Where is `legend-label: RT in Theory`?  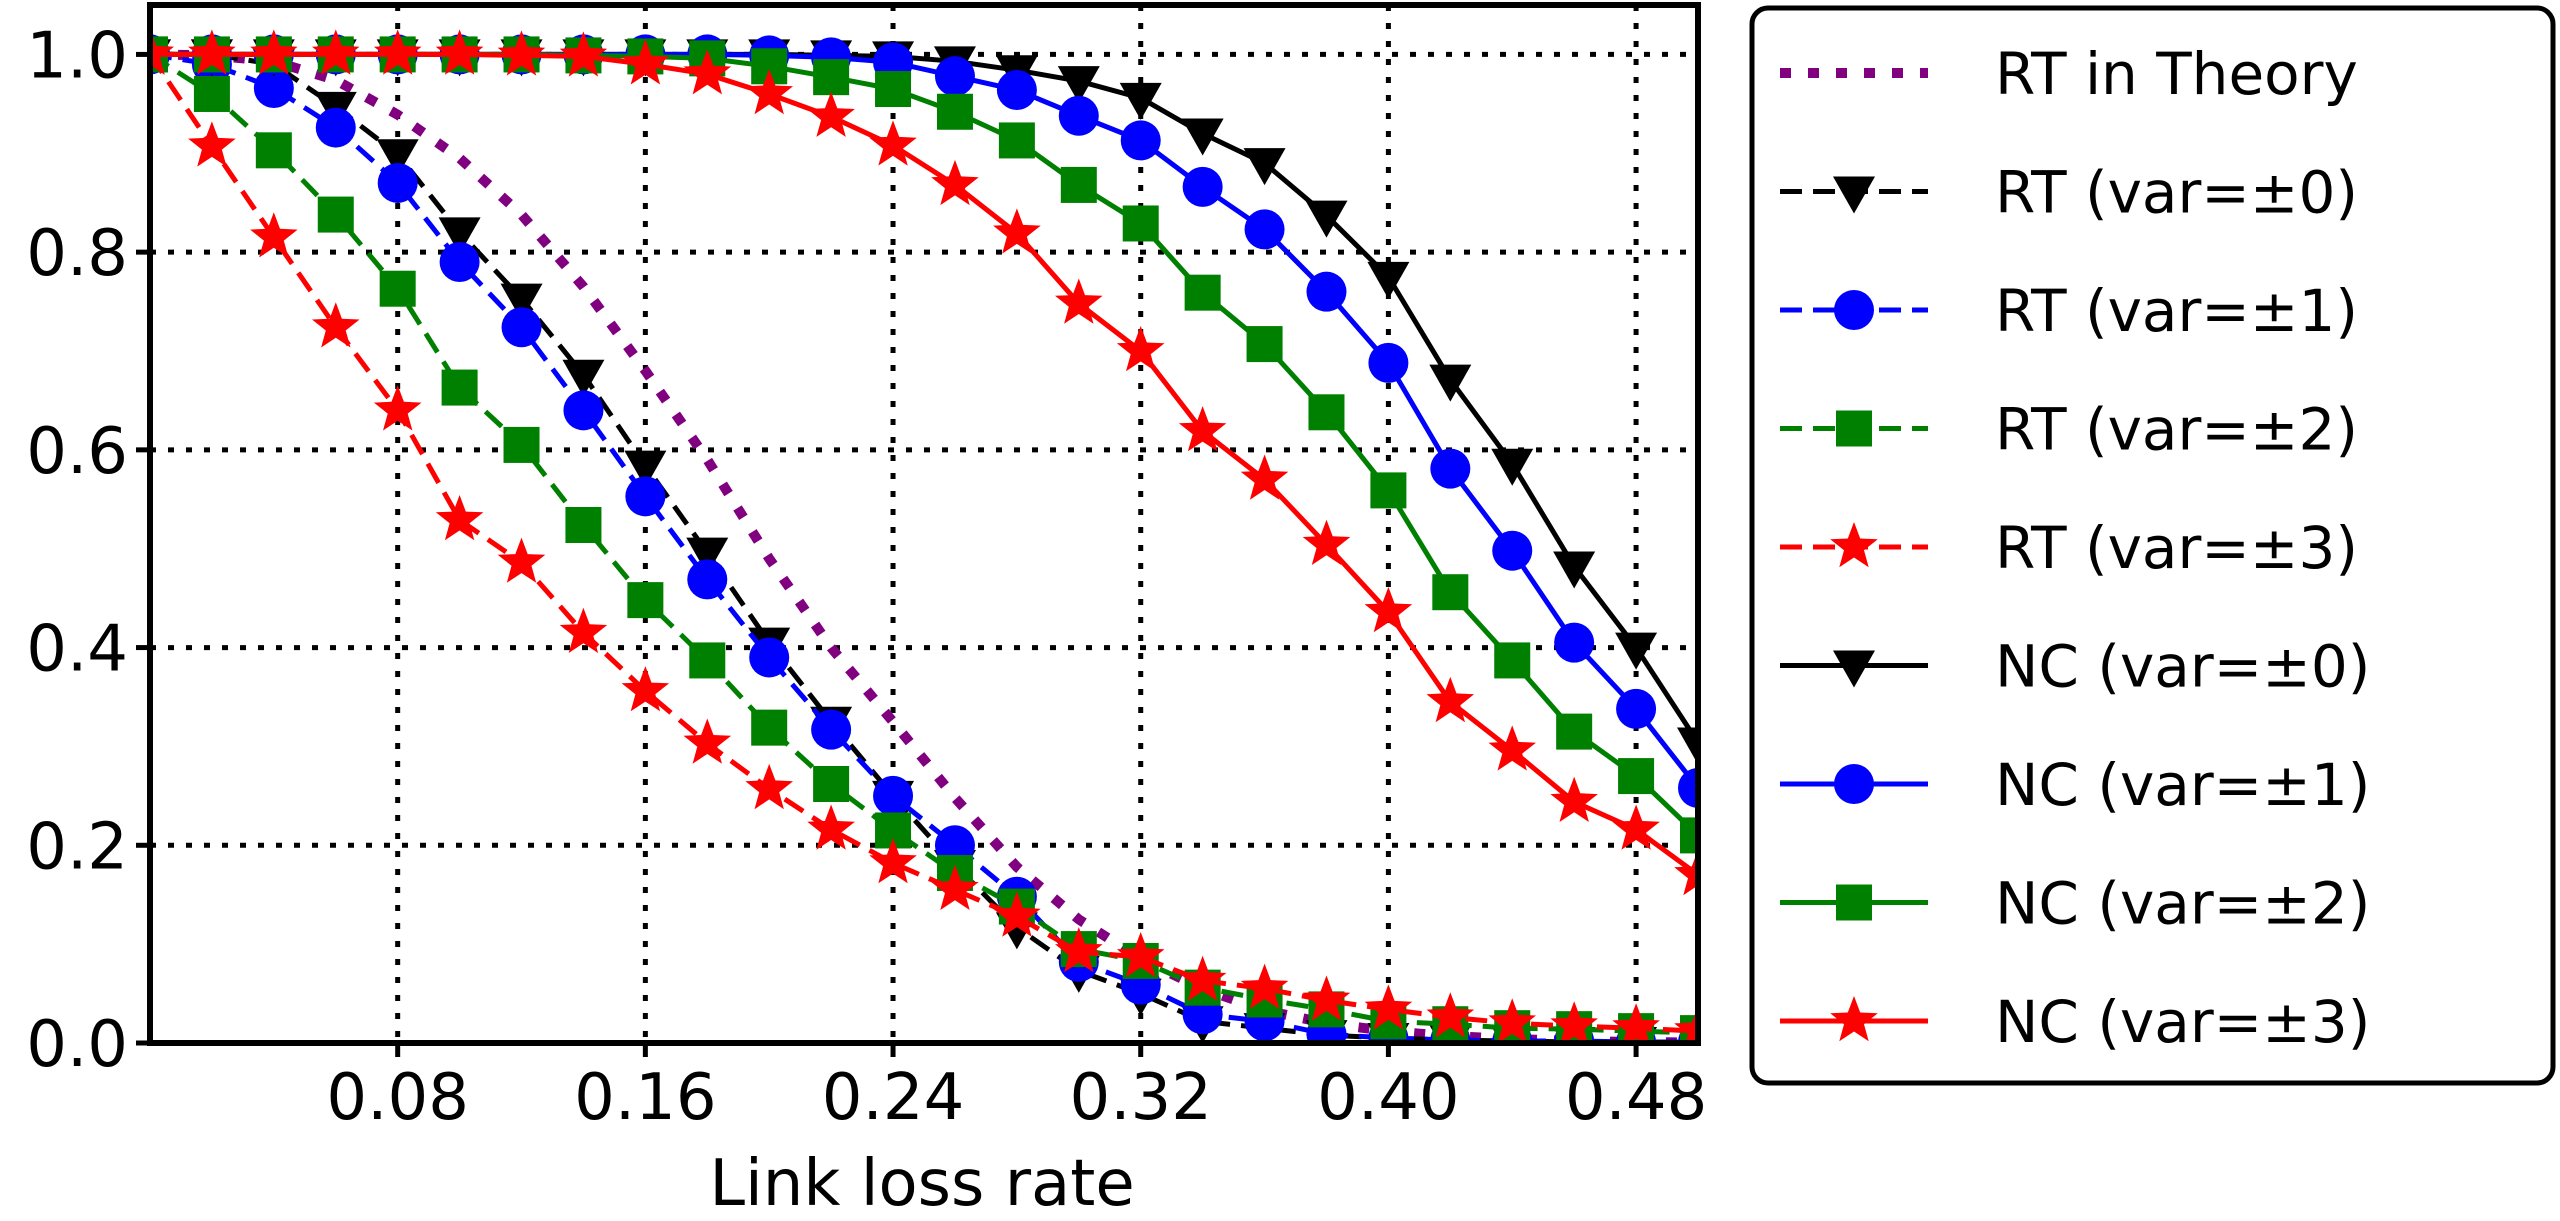 legend-label: RT in Theory is located at coordinates (2176, 74).